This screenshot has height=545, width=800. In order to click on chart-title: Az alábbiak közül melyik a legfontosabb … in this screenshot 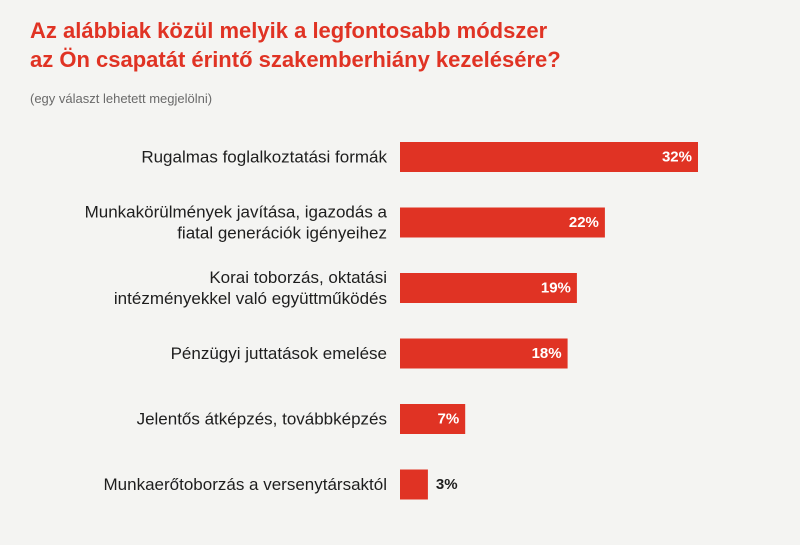, I will do `click(400, 45)`.